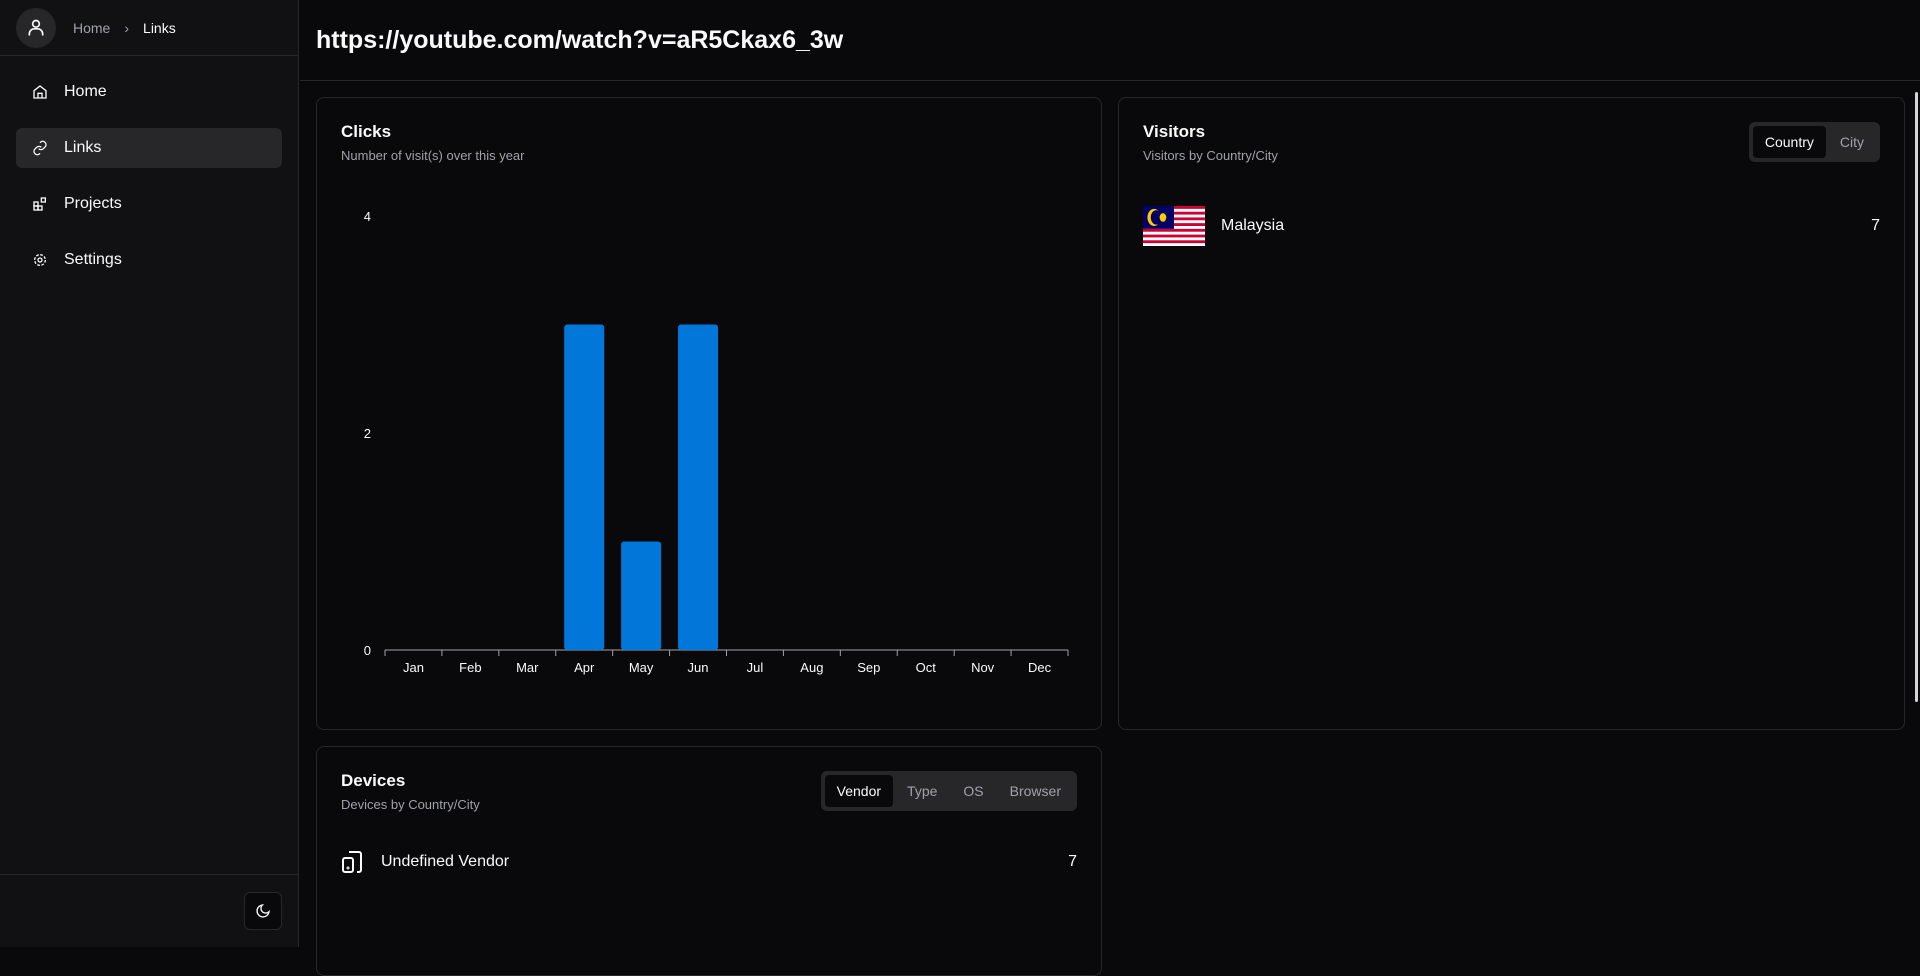  I want to click on bar-jun, so click(698, 487).